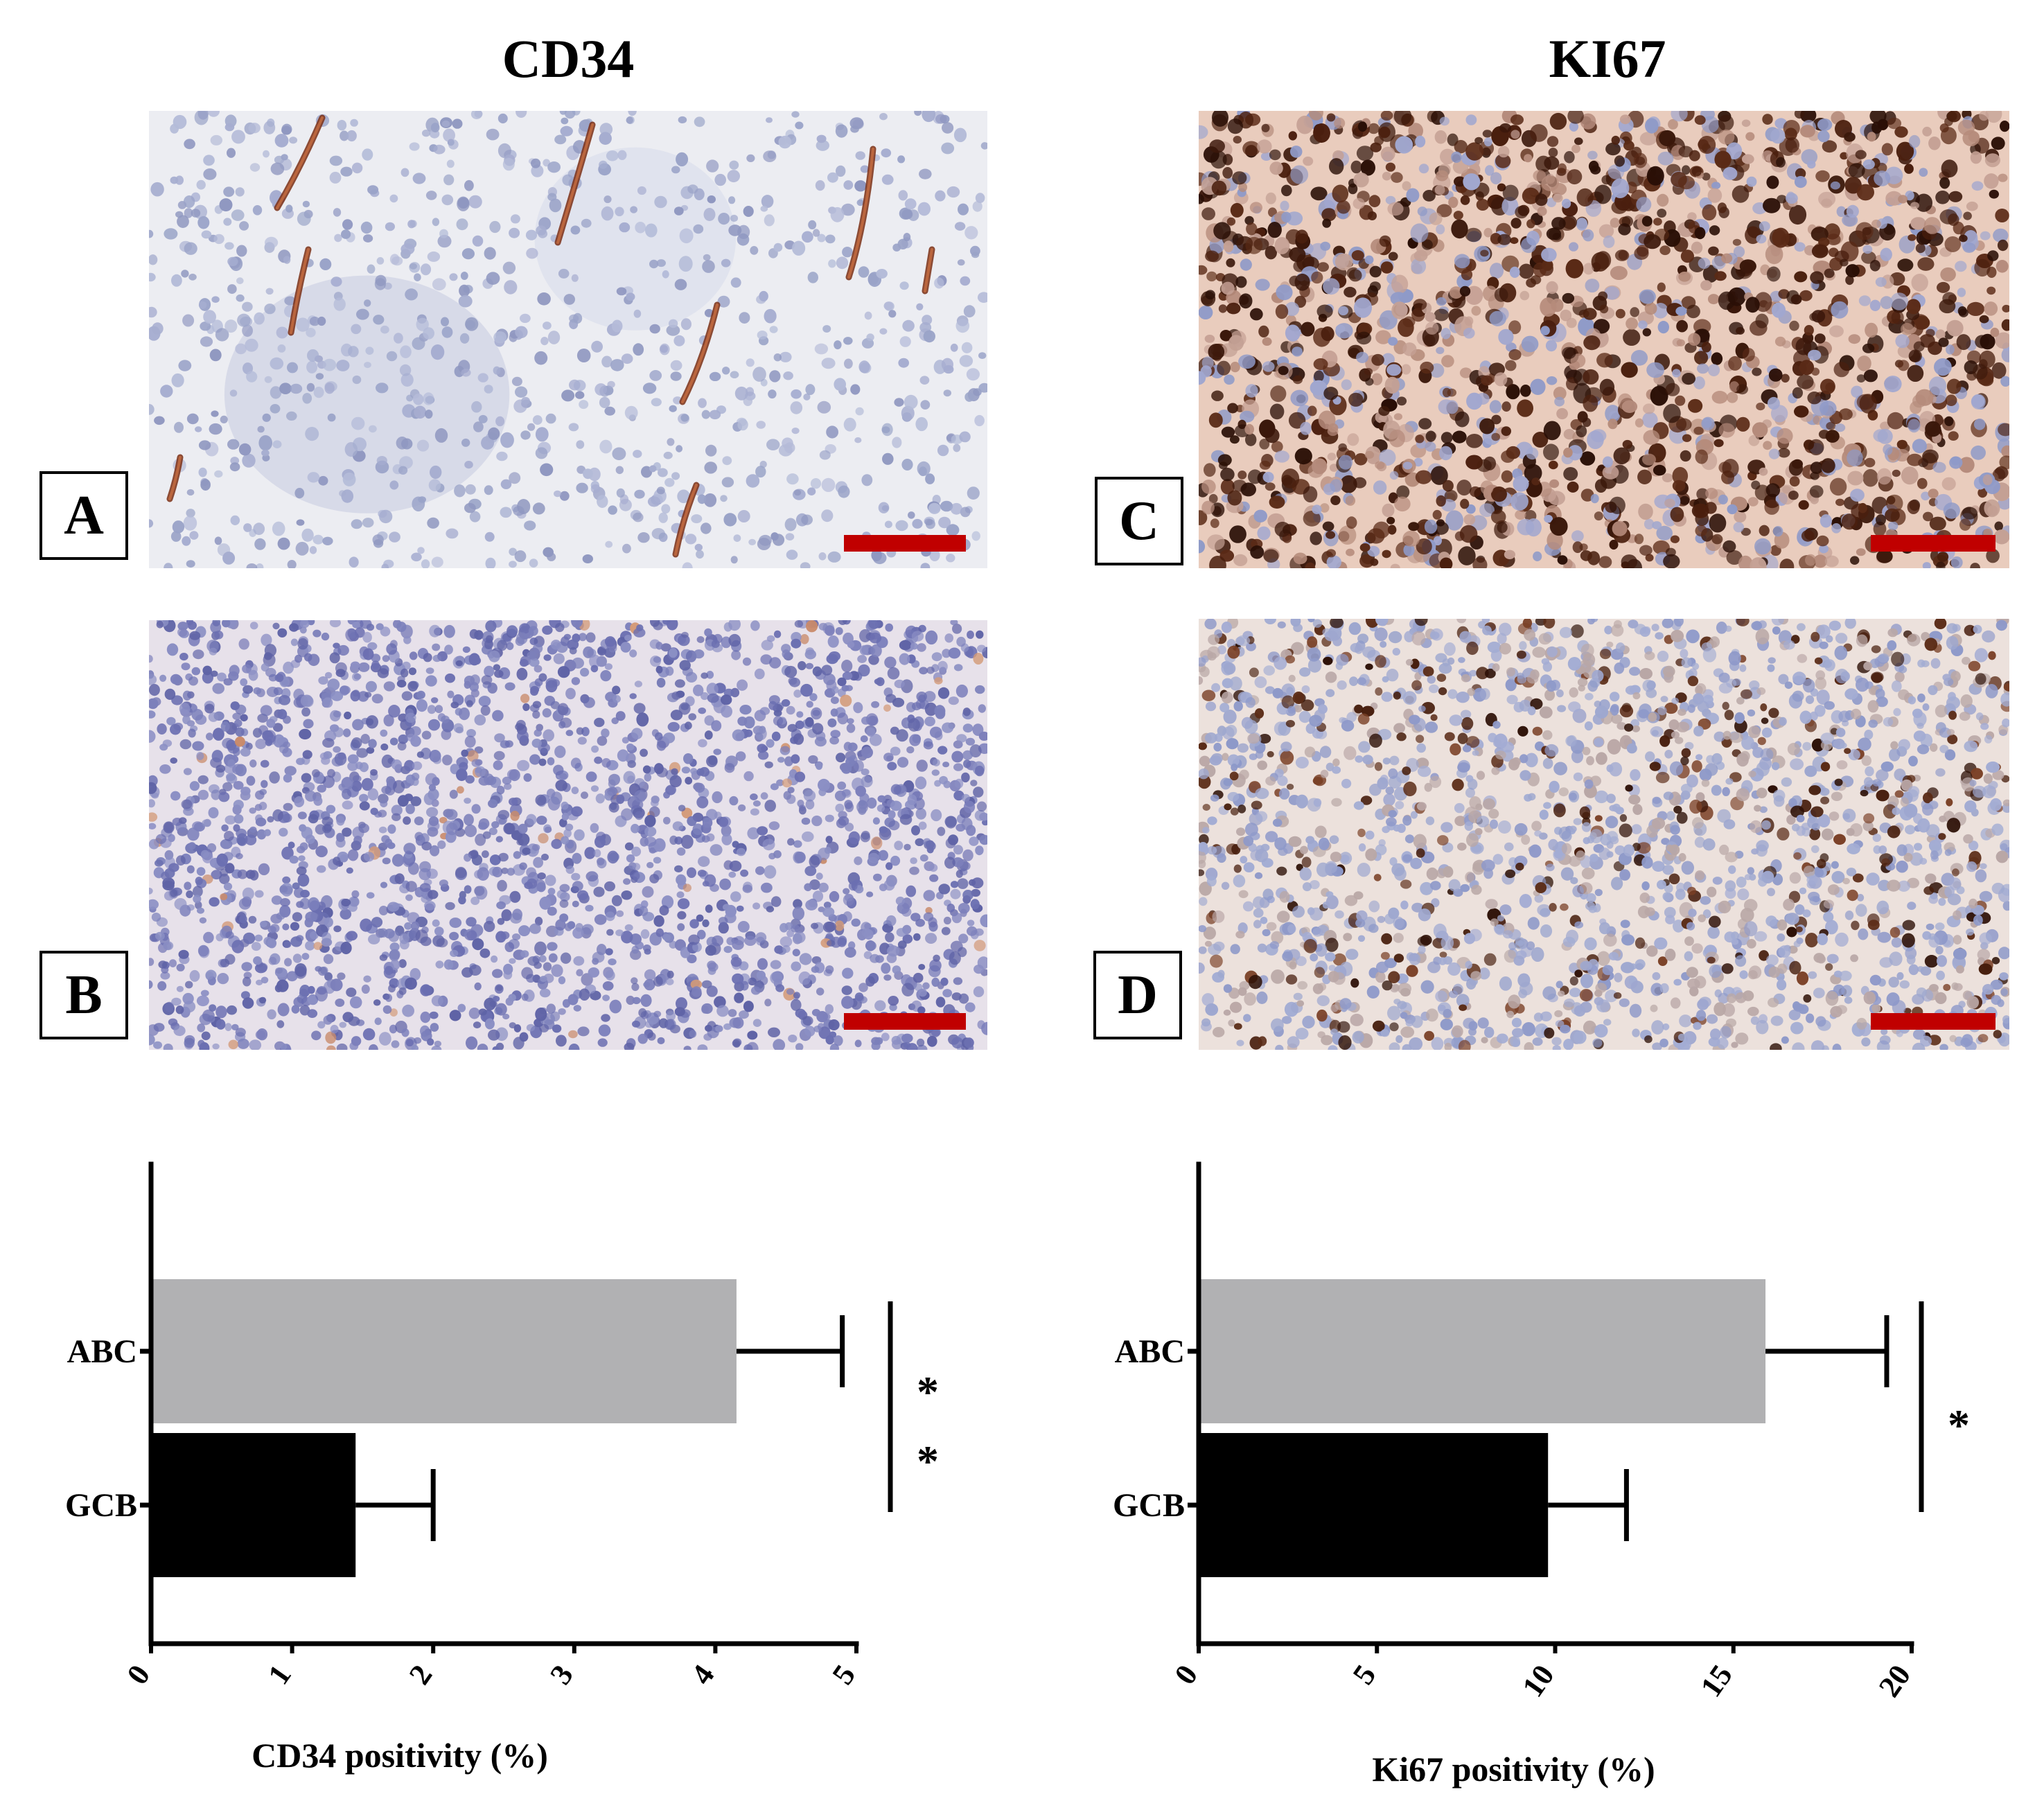 This screenshot has height=1819, width=2044. Describe the element at coordinates (1716, 1681) in the screenshot. I see `x-tick-label: 15` at that location.